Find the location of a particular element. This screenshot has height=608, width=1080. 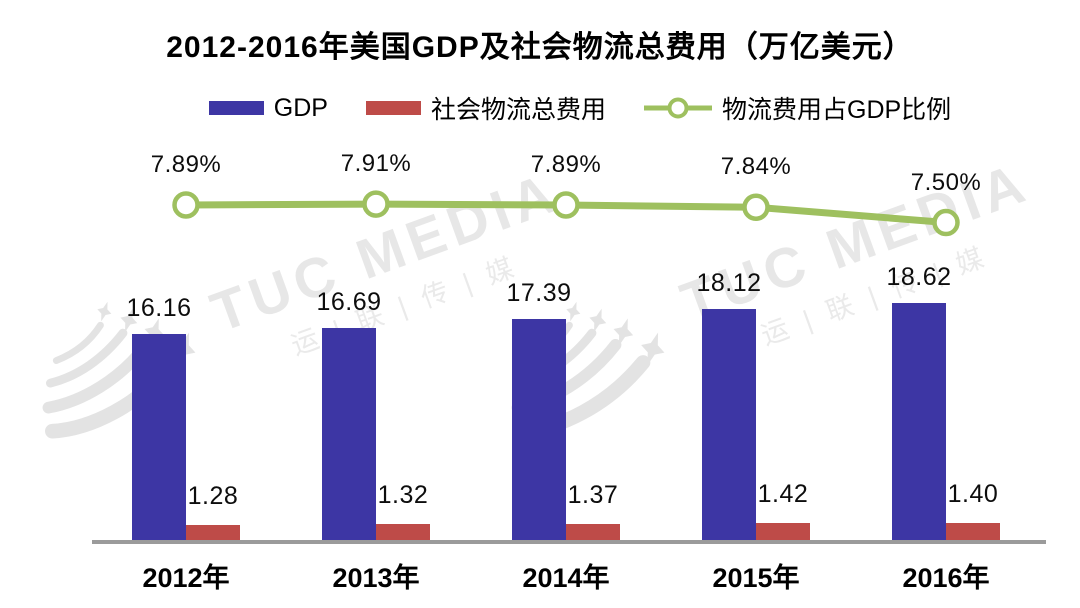

legend: GDP 社会物流总费用 物流费用占GDP比例 is located at coordinates (540, 108).